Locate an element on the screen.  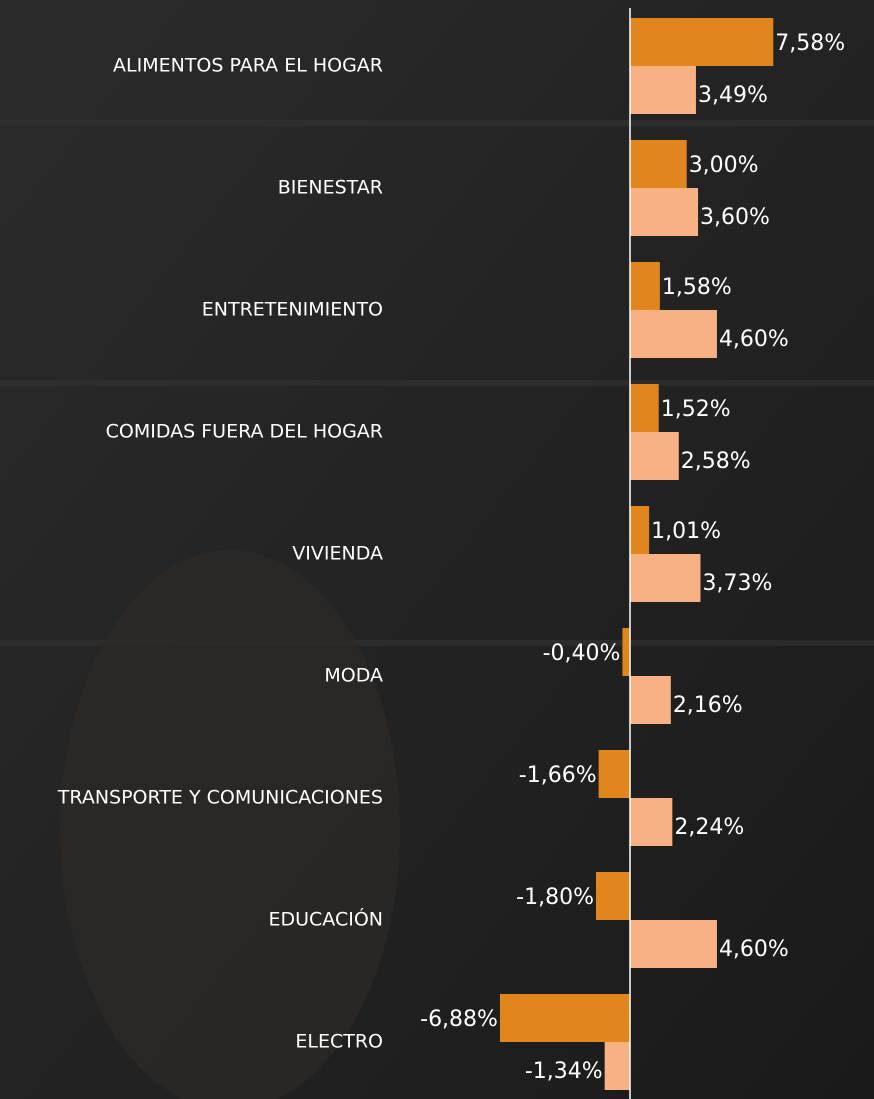
category-label: BIENESTAR is located at coordinates (330, 188).